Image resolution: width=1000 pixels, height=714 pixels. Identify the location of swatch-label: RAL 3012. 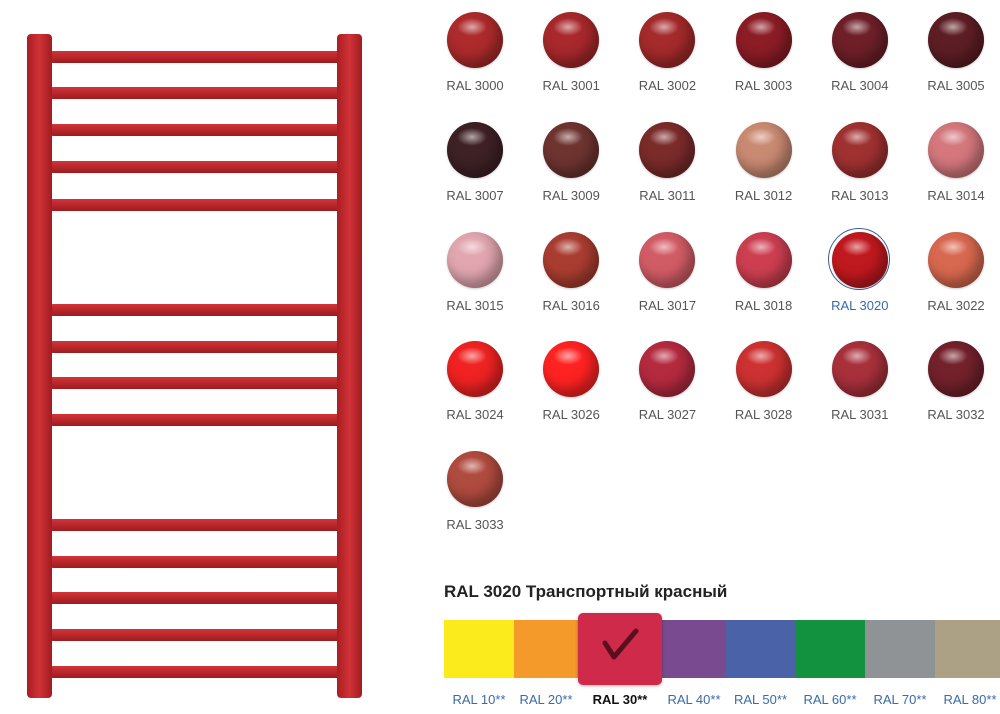
(763, 195).